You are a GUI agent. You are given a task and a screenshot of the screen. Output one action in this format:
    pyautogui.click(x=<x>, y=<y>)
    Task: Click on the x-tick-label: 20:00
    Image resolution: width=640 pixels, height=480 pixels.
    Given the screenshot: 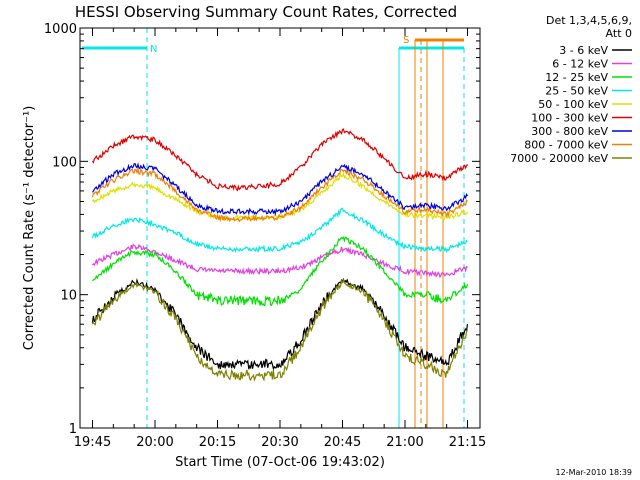 What is the action you would take?
    pyautogui.click(x=154, y=442)
    